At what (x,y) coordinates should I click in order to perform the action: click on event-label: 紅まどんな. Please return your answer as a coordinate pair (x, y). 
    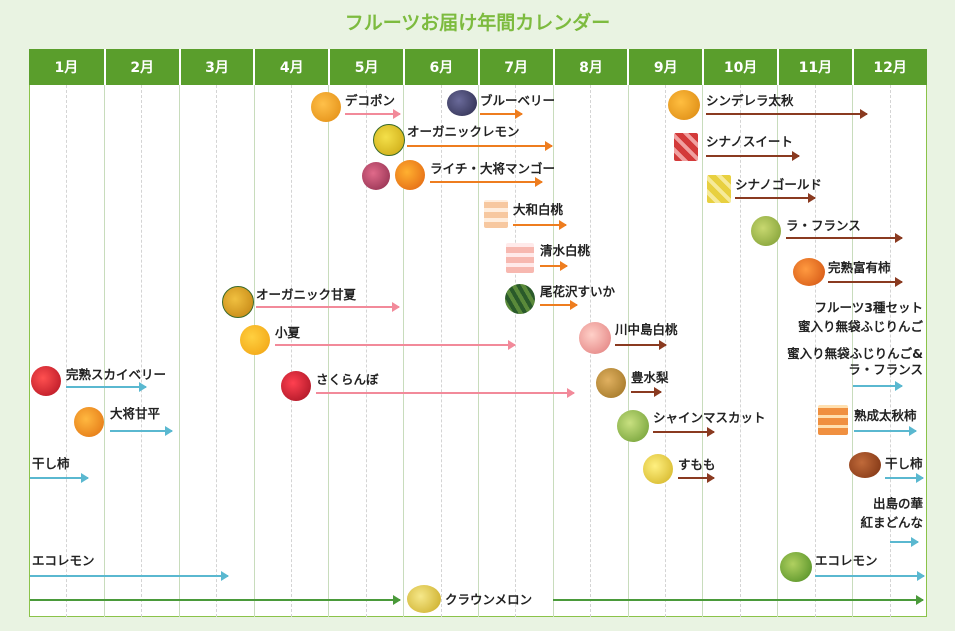
    Looking at the image, I should click on (891, 522).